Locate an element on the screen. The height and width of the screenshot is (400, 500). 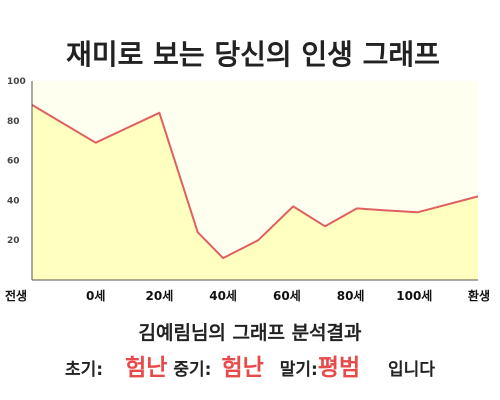
x-tick-label: 20세 is located at coordinates (160, 295).